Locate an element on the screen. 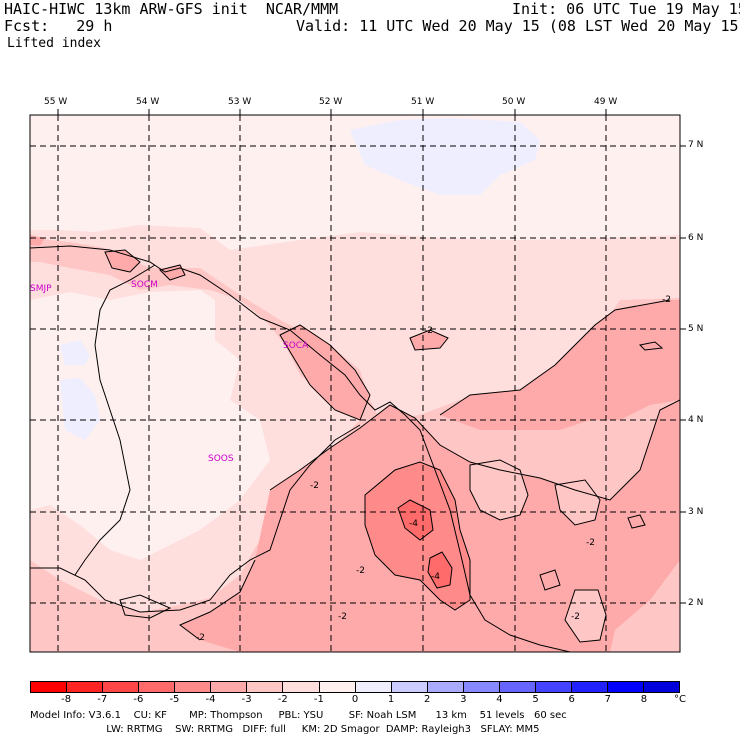 This screenshot has height=740, width=740. fill-positive-west1 is located at coordinates (75, 352).